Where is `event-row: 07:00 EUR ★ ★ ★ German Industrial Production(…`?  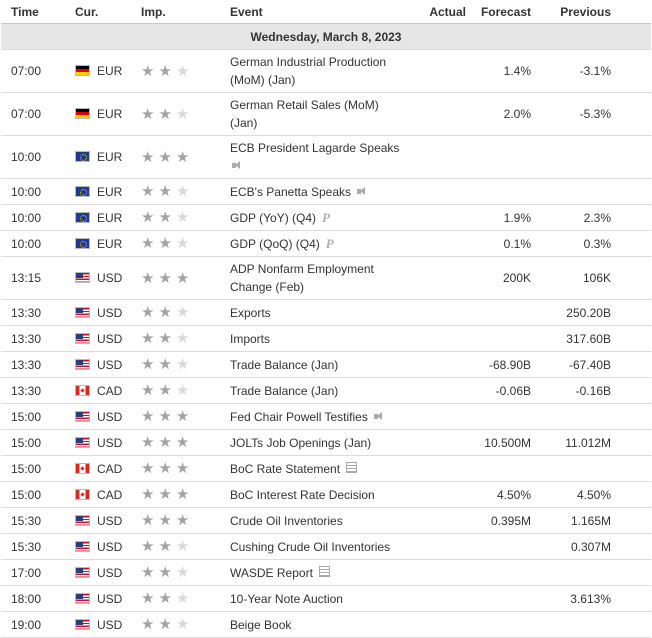
event-row: 07:00 EUR ★ ★ ★ German Industrial Production(… is located at coordinates (326, 71).